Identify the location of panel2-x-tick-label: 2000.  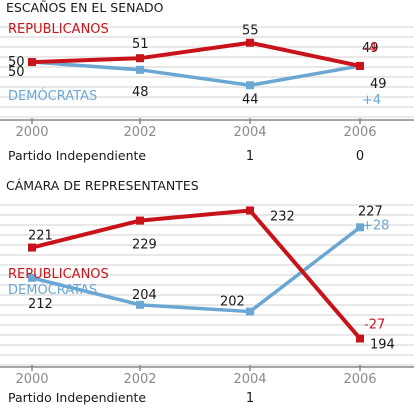
(31, 379).